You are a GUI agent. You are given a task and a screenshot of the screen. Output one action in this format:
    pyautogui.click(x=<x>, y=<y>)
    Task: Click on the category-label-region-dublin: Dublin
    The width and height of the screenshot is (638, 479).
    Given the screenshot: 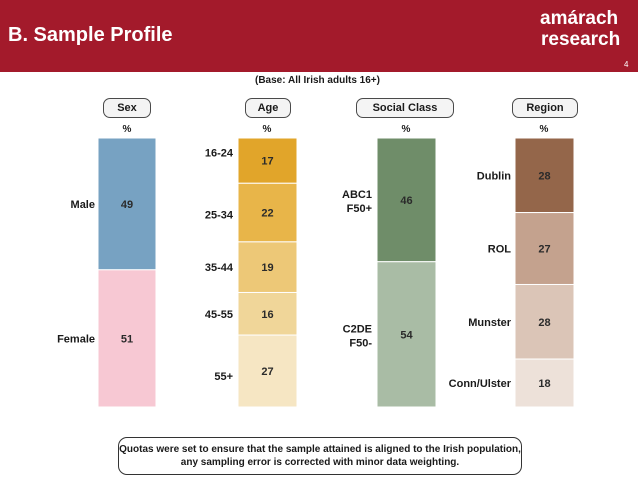 What is the action you would take?
    pyautogui.click(x=494, y=176)
    